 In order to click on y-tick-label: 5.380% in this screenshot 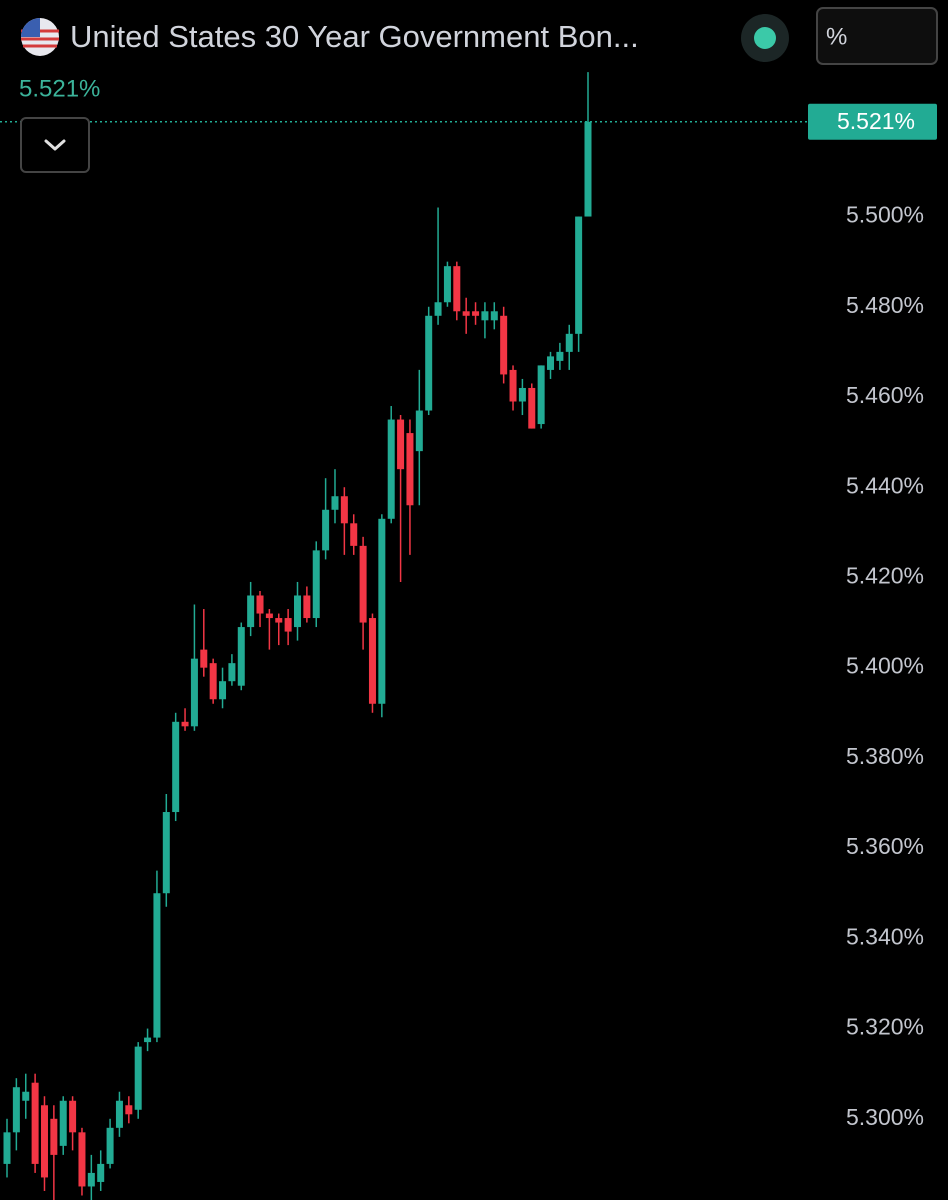, I will do `click(885, 756)`.